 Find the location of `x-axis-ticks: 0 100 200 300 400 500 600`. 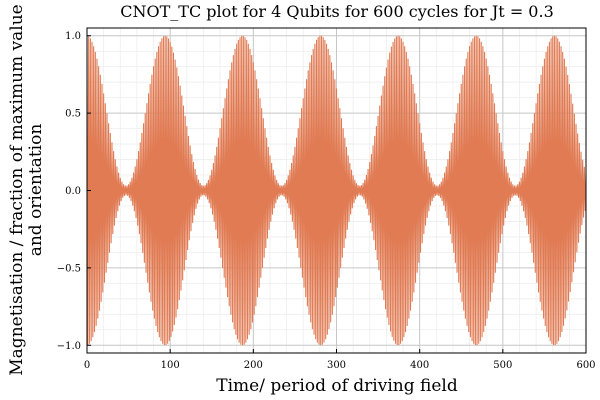

x-axis-ticks: 0 100 200 300 400 500 600 is located at coordinates (340, 360).